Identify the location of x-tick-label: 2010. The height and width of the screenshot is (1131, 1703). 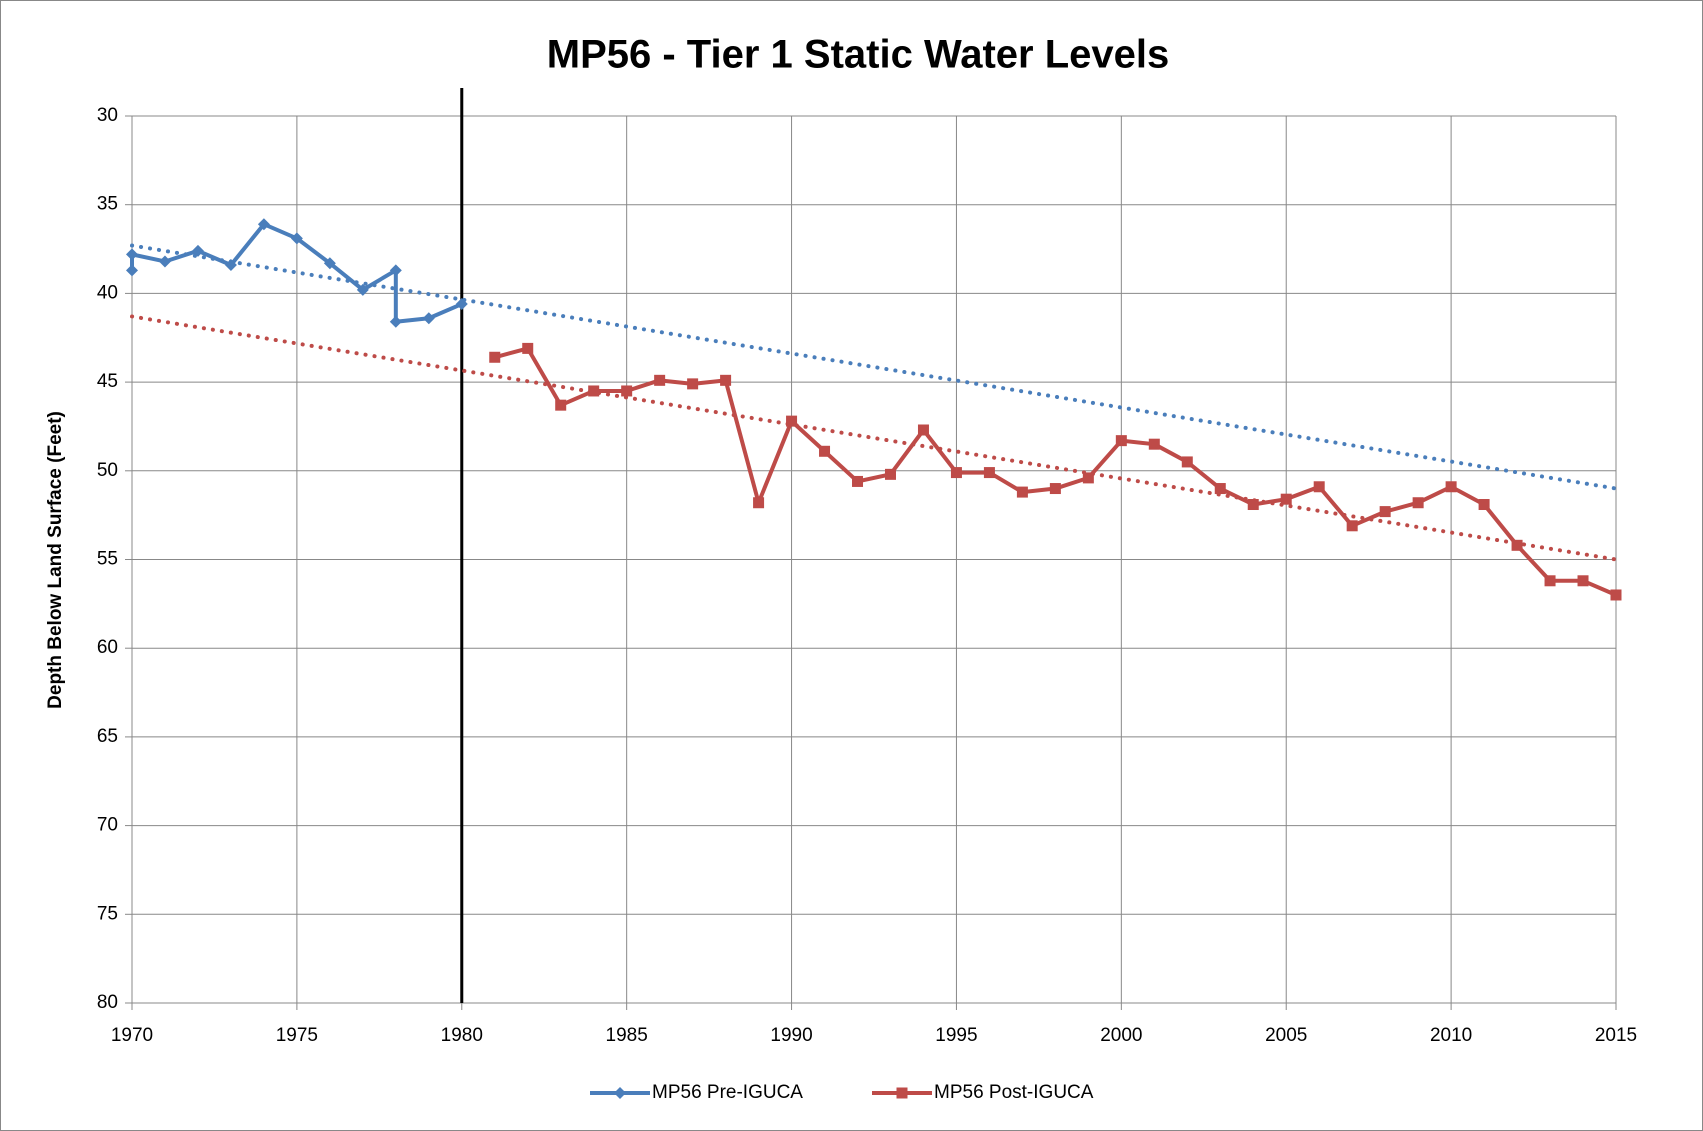
(1451, 1035).